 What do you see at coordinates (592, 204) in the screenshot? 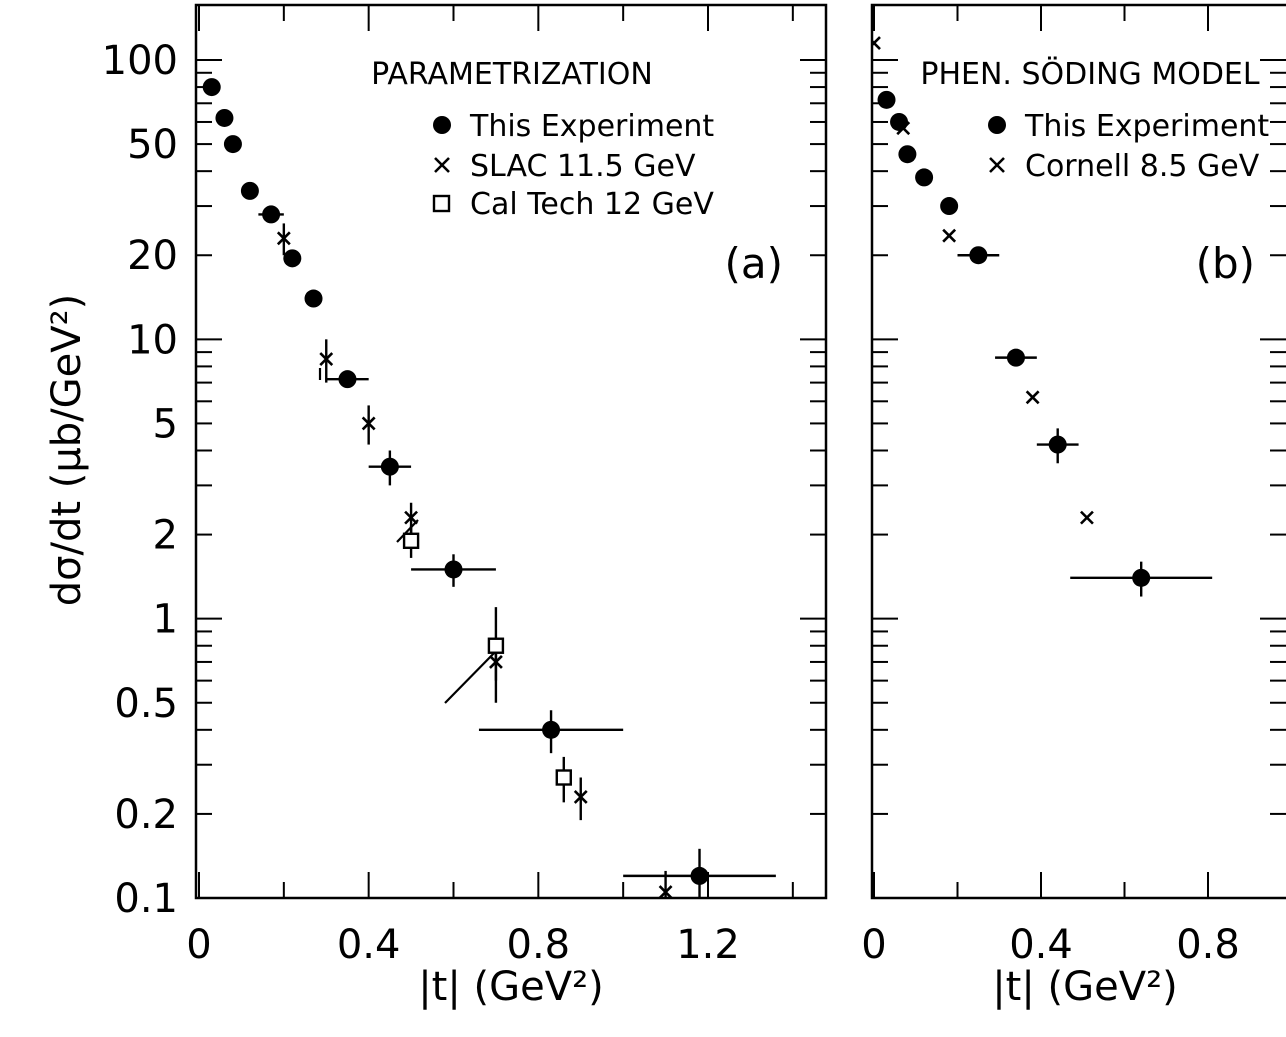
I see `legend-entry-caltech: Cal Tech 12 GeV` at bounding box center [592, 204].